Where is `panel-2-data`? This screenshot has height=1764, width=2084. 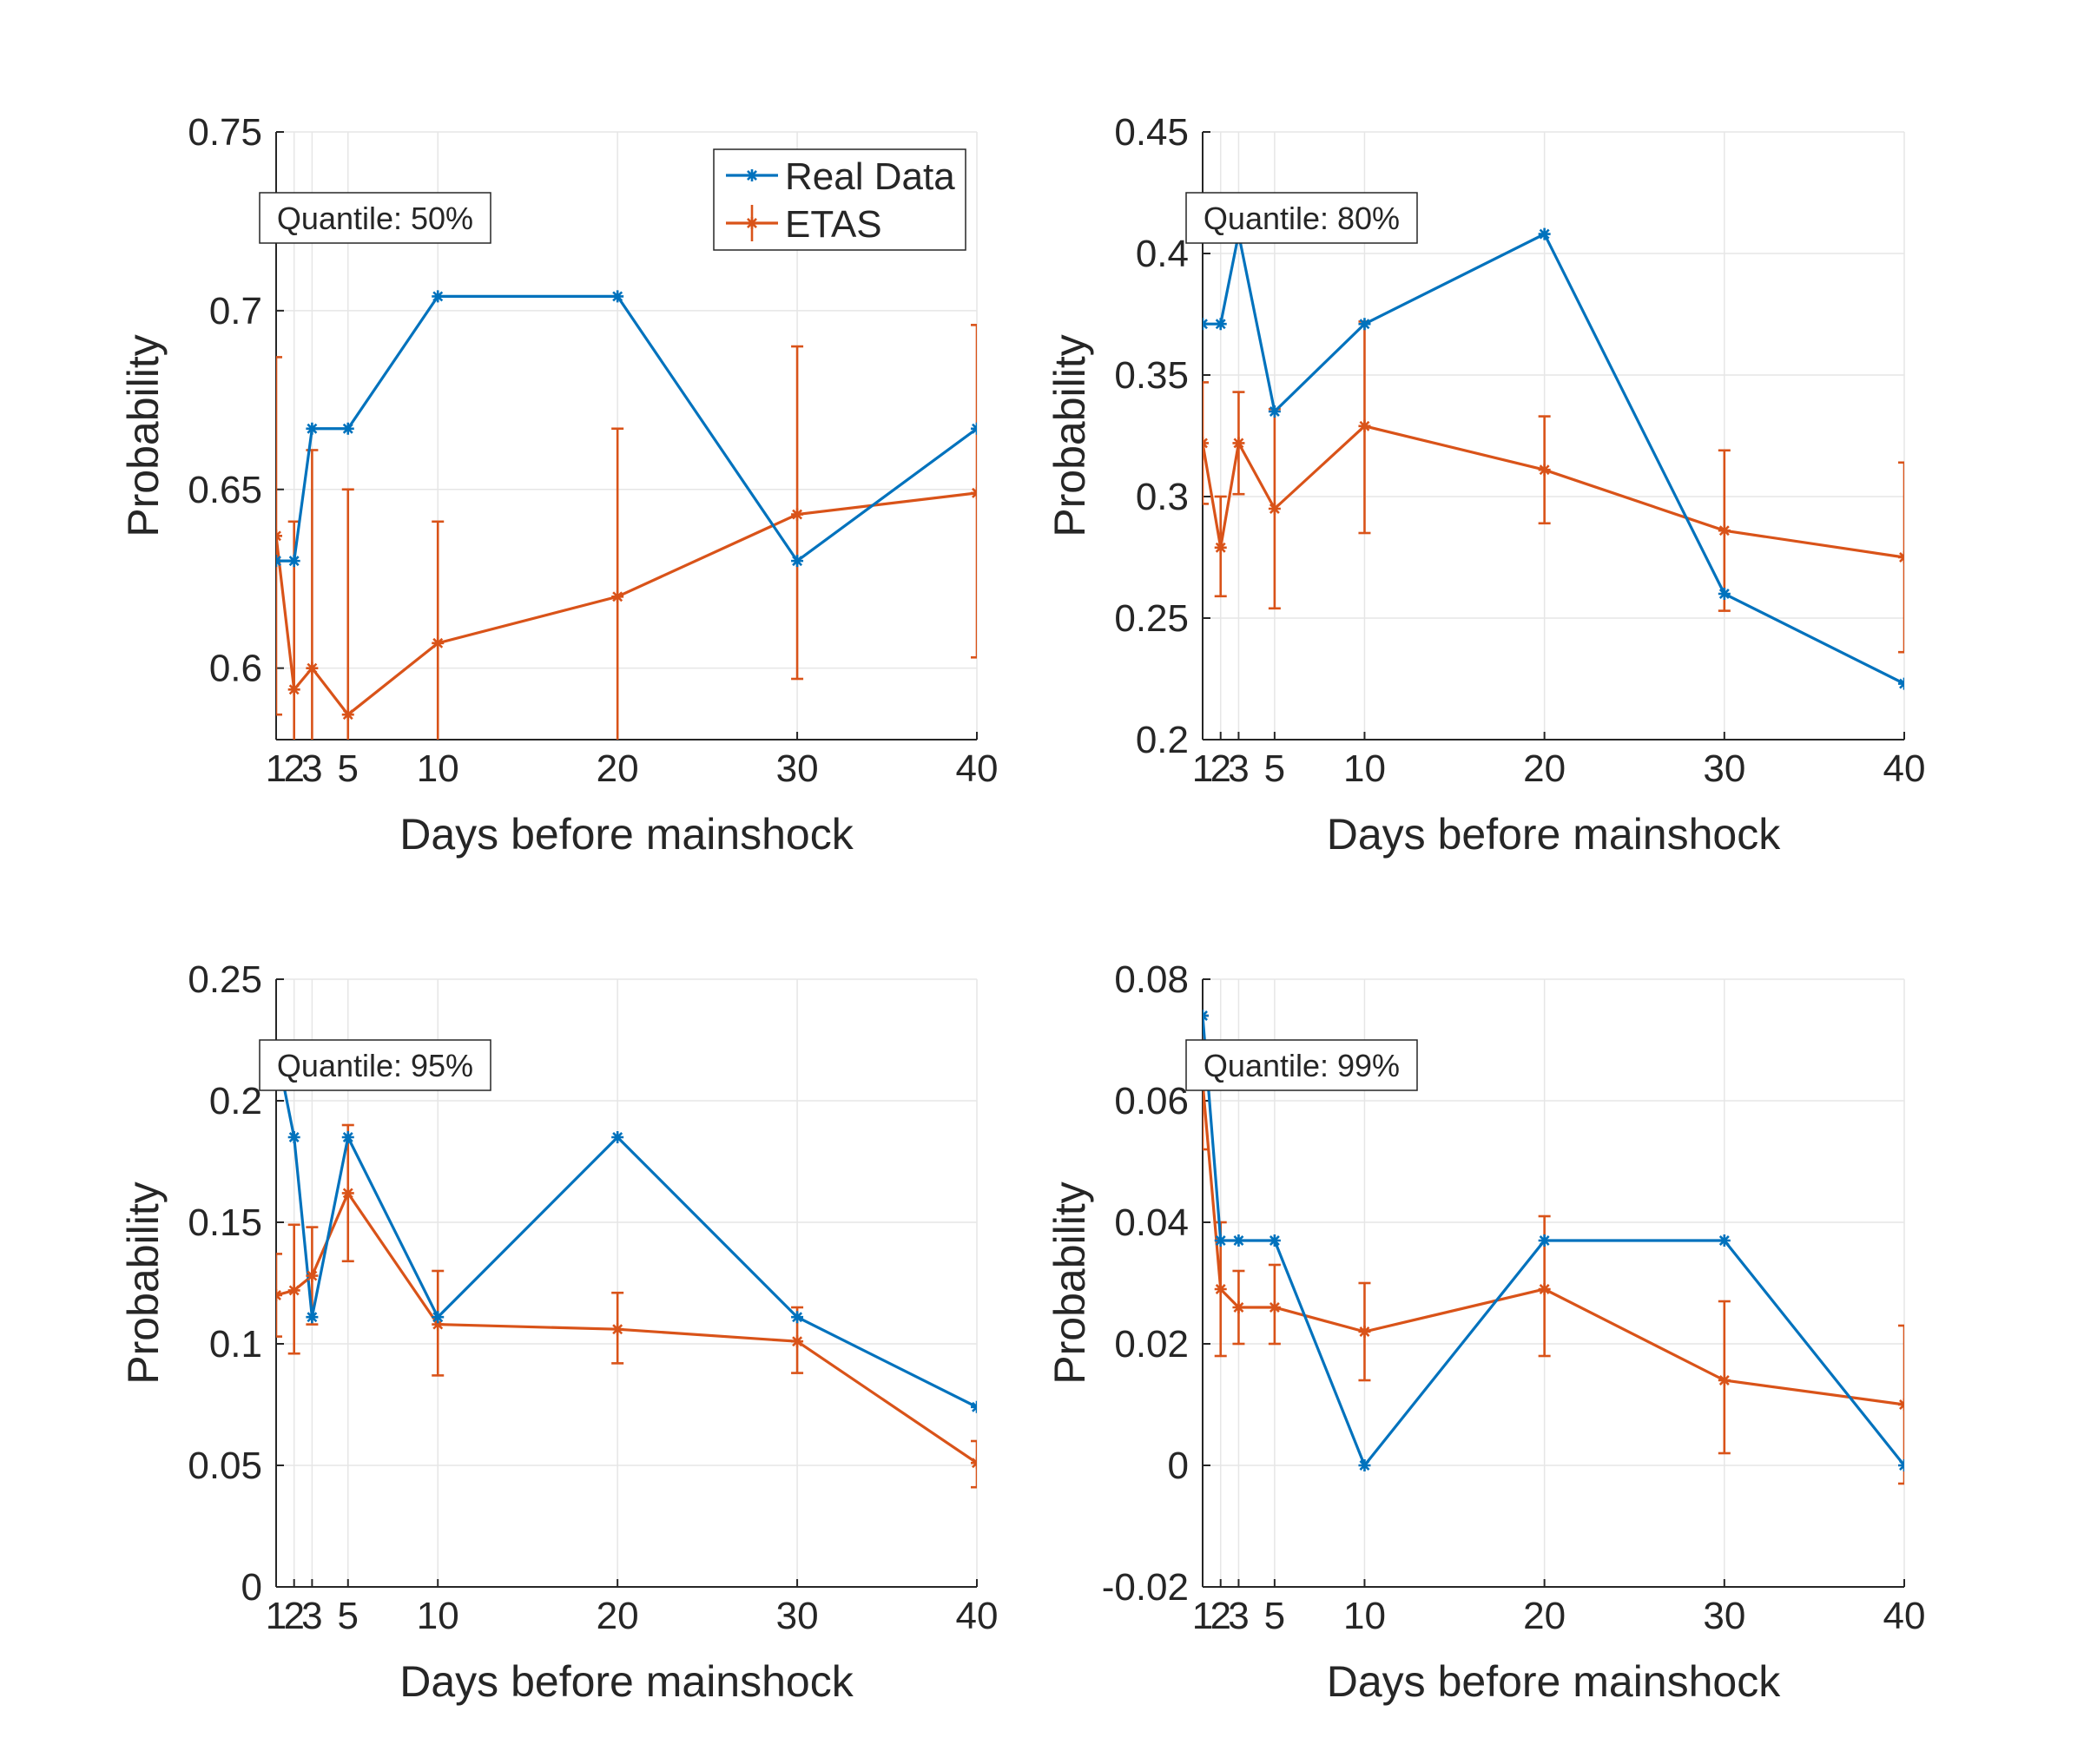
panel-2-data is located at coordinates (1553, 459).